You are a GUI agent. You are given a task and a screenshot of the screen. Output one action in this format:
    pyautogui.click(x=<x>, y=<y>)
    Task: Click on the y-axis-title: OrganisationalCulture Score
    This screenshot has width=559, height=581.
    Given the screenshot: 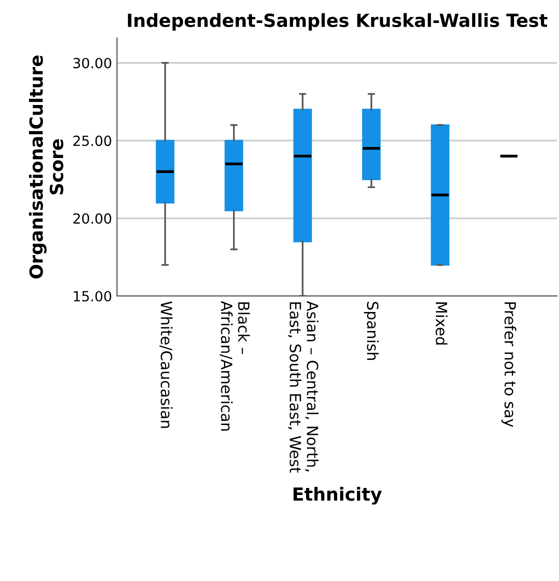 What is the action you would take?
    pyautogui.click(x=46, y=167)
    